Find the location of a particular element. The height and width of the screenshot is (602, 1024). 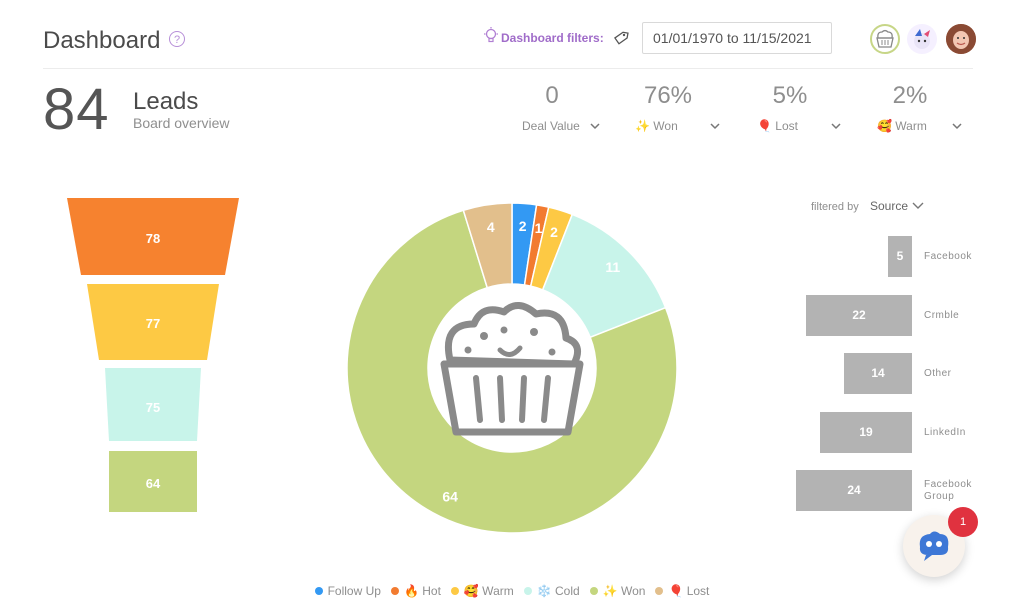

source-filter-dropdown: Source is located at coordinates (897, 206).